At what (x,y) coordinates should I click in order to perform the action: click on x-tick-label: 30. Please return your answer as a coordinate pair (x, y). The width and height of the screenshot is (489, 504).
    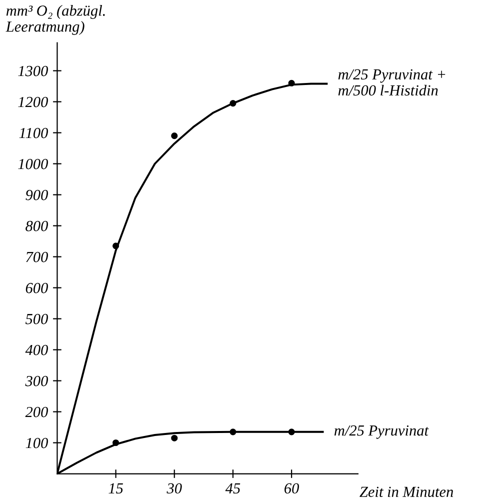
    Looking at the image, I should click on (174, 488).